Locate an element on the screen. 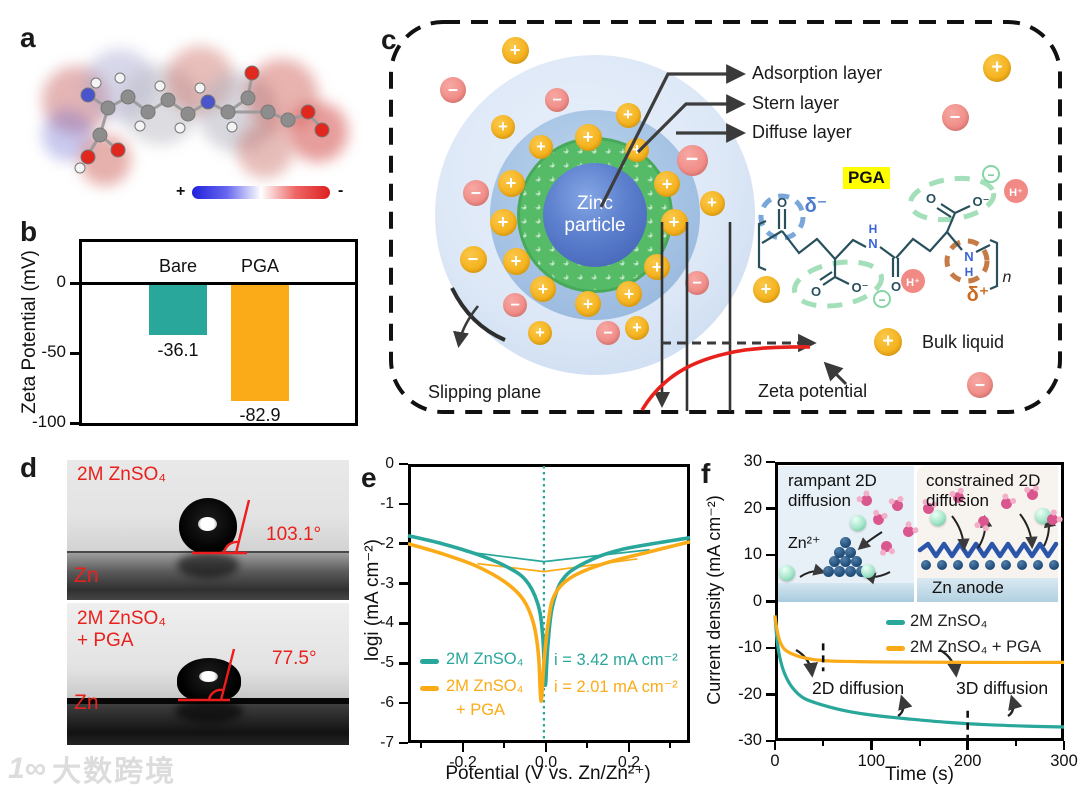 The image size is (1080, 798). x-tick-label: 100 is located at coordinates (871, 761).